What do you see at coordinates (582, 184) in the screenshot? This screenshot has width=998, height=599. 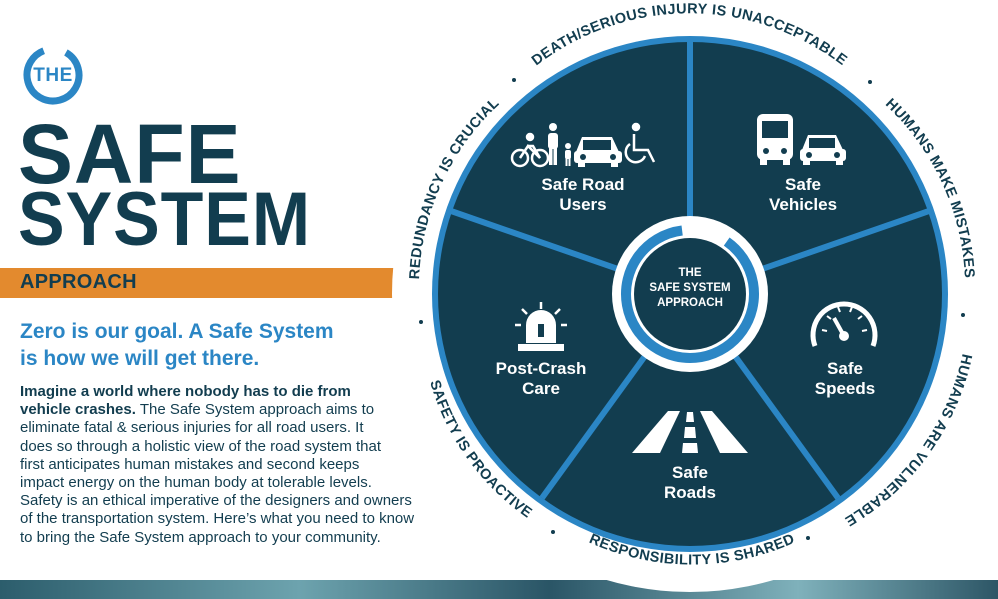 I see `segment-label: Safe Road` at bounding box center [582, 184].